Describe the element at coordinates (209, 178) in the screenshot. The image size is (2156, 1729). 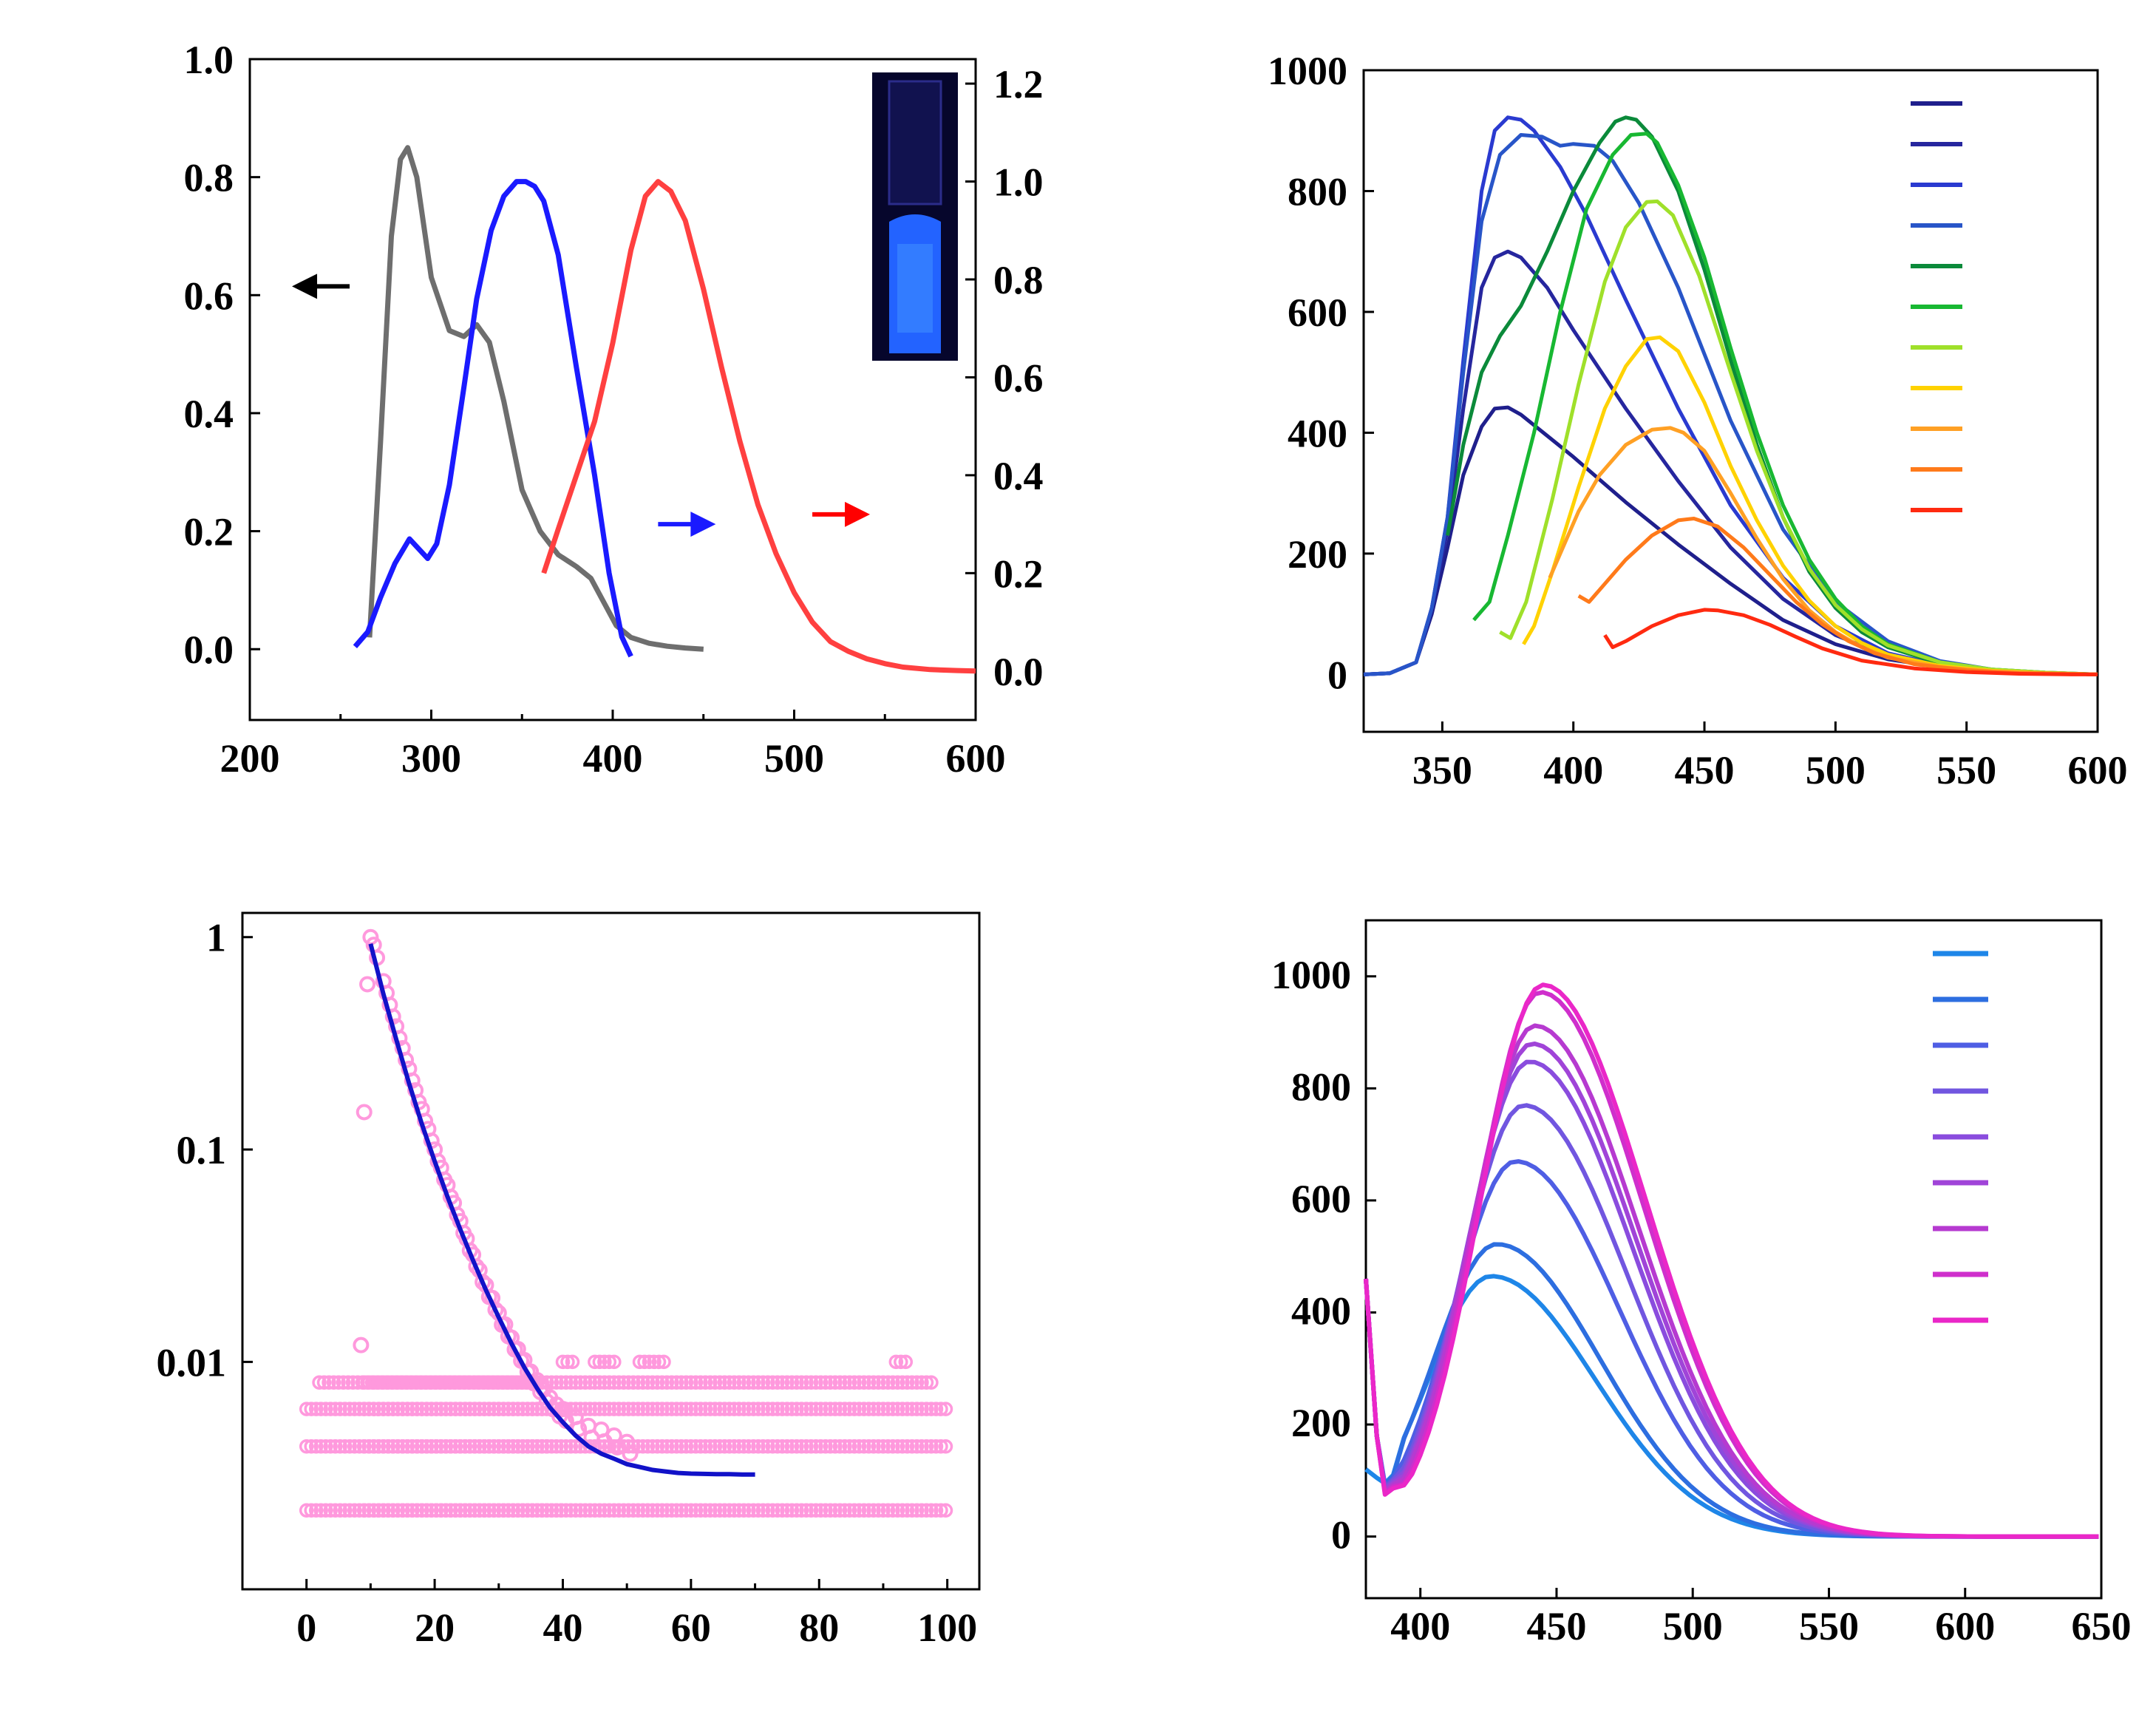
I see `y-tick-label: 0.8` at that location.